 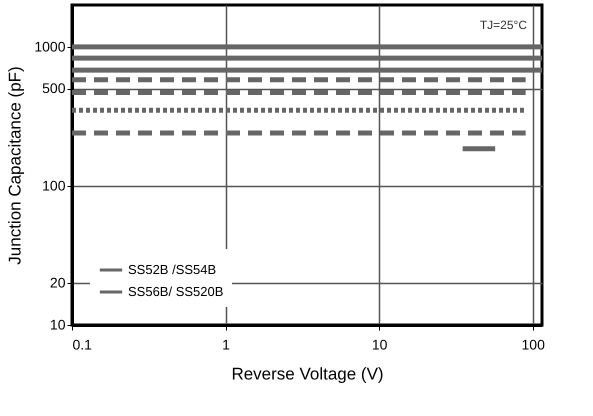 I want to click on x-tick-label: 1, so click(x=226, y=344).